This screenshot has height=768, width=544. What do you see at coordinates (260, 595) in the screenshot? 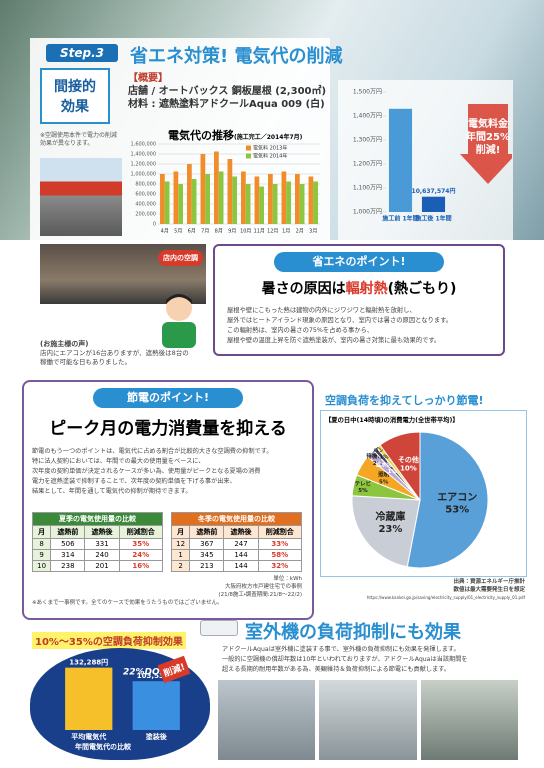
I see `note-line: (21/8施工・調査期間:21/8〜22/2)` at bounding box center [260, 595].